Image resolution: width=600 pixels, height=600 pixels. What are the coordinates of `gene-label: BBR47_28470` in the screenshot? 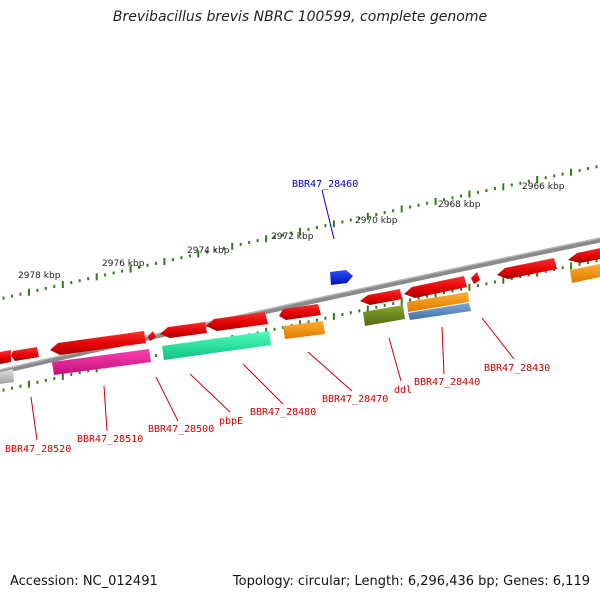 It's located at (355, 399).